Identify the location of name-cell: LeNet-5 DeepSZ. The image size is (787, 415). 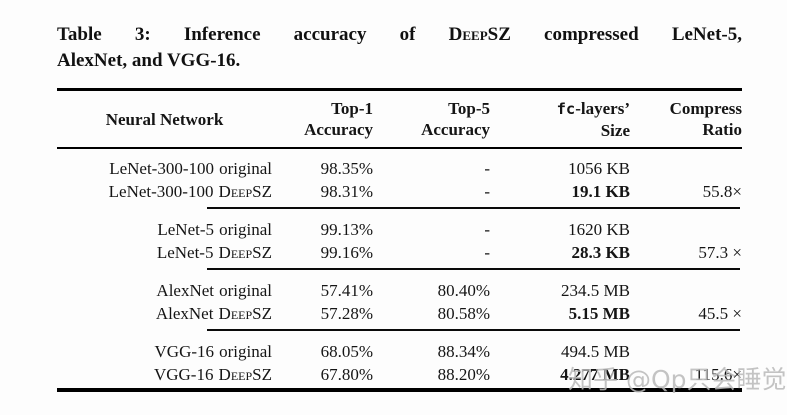
(164, 252).